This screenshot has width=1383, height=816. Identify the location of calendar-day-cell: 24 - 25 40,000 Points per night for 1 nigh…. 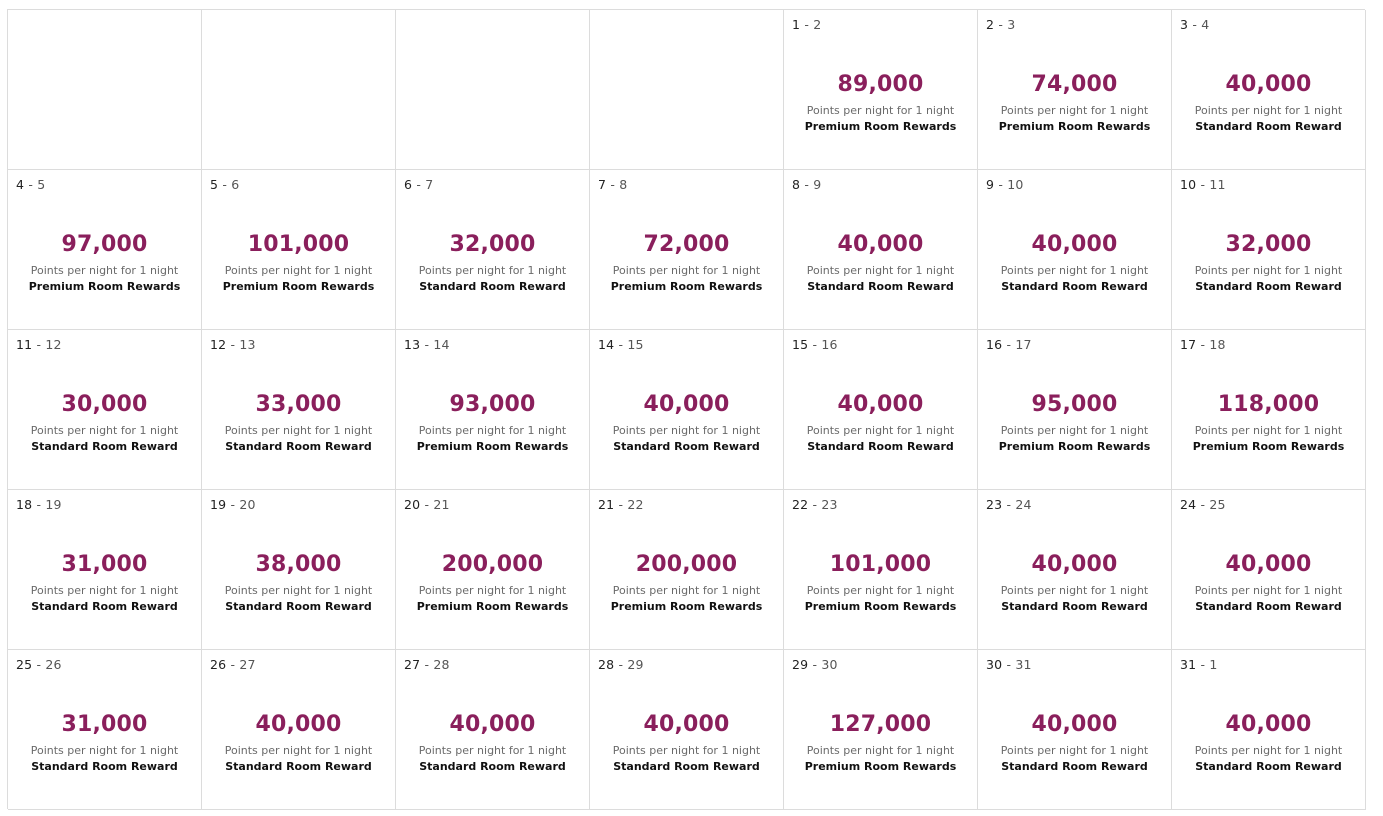
(1269, 570).